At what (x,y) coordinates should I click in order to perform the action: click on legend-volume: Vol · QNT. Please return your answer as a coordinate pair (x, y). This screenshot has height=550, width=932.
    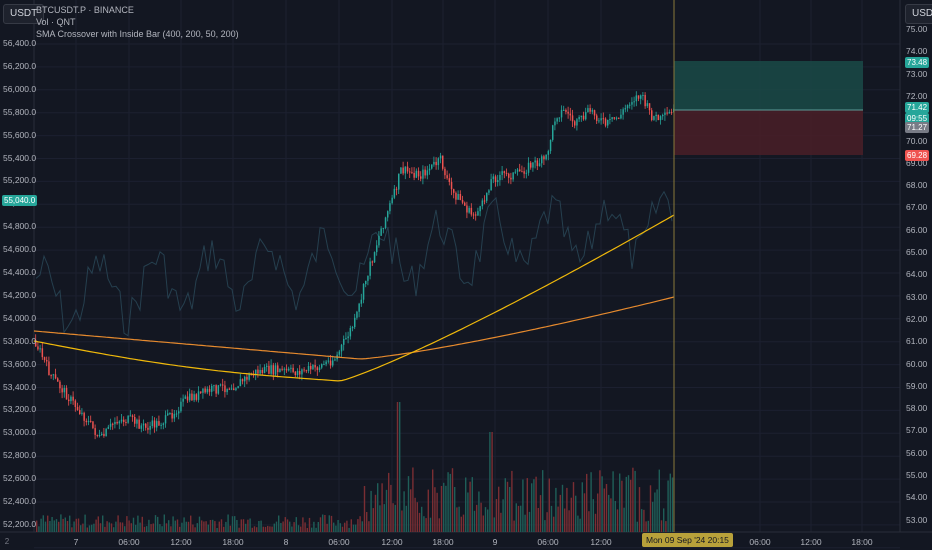
    Looking at the image, I should click on (56, 22).